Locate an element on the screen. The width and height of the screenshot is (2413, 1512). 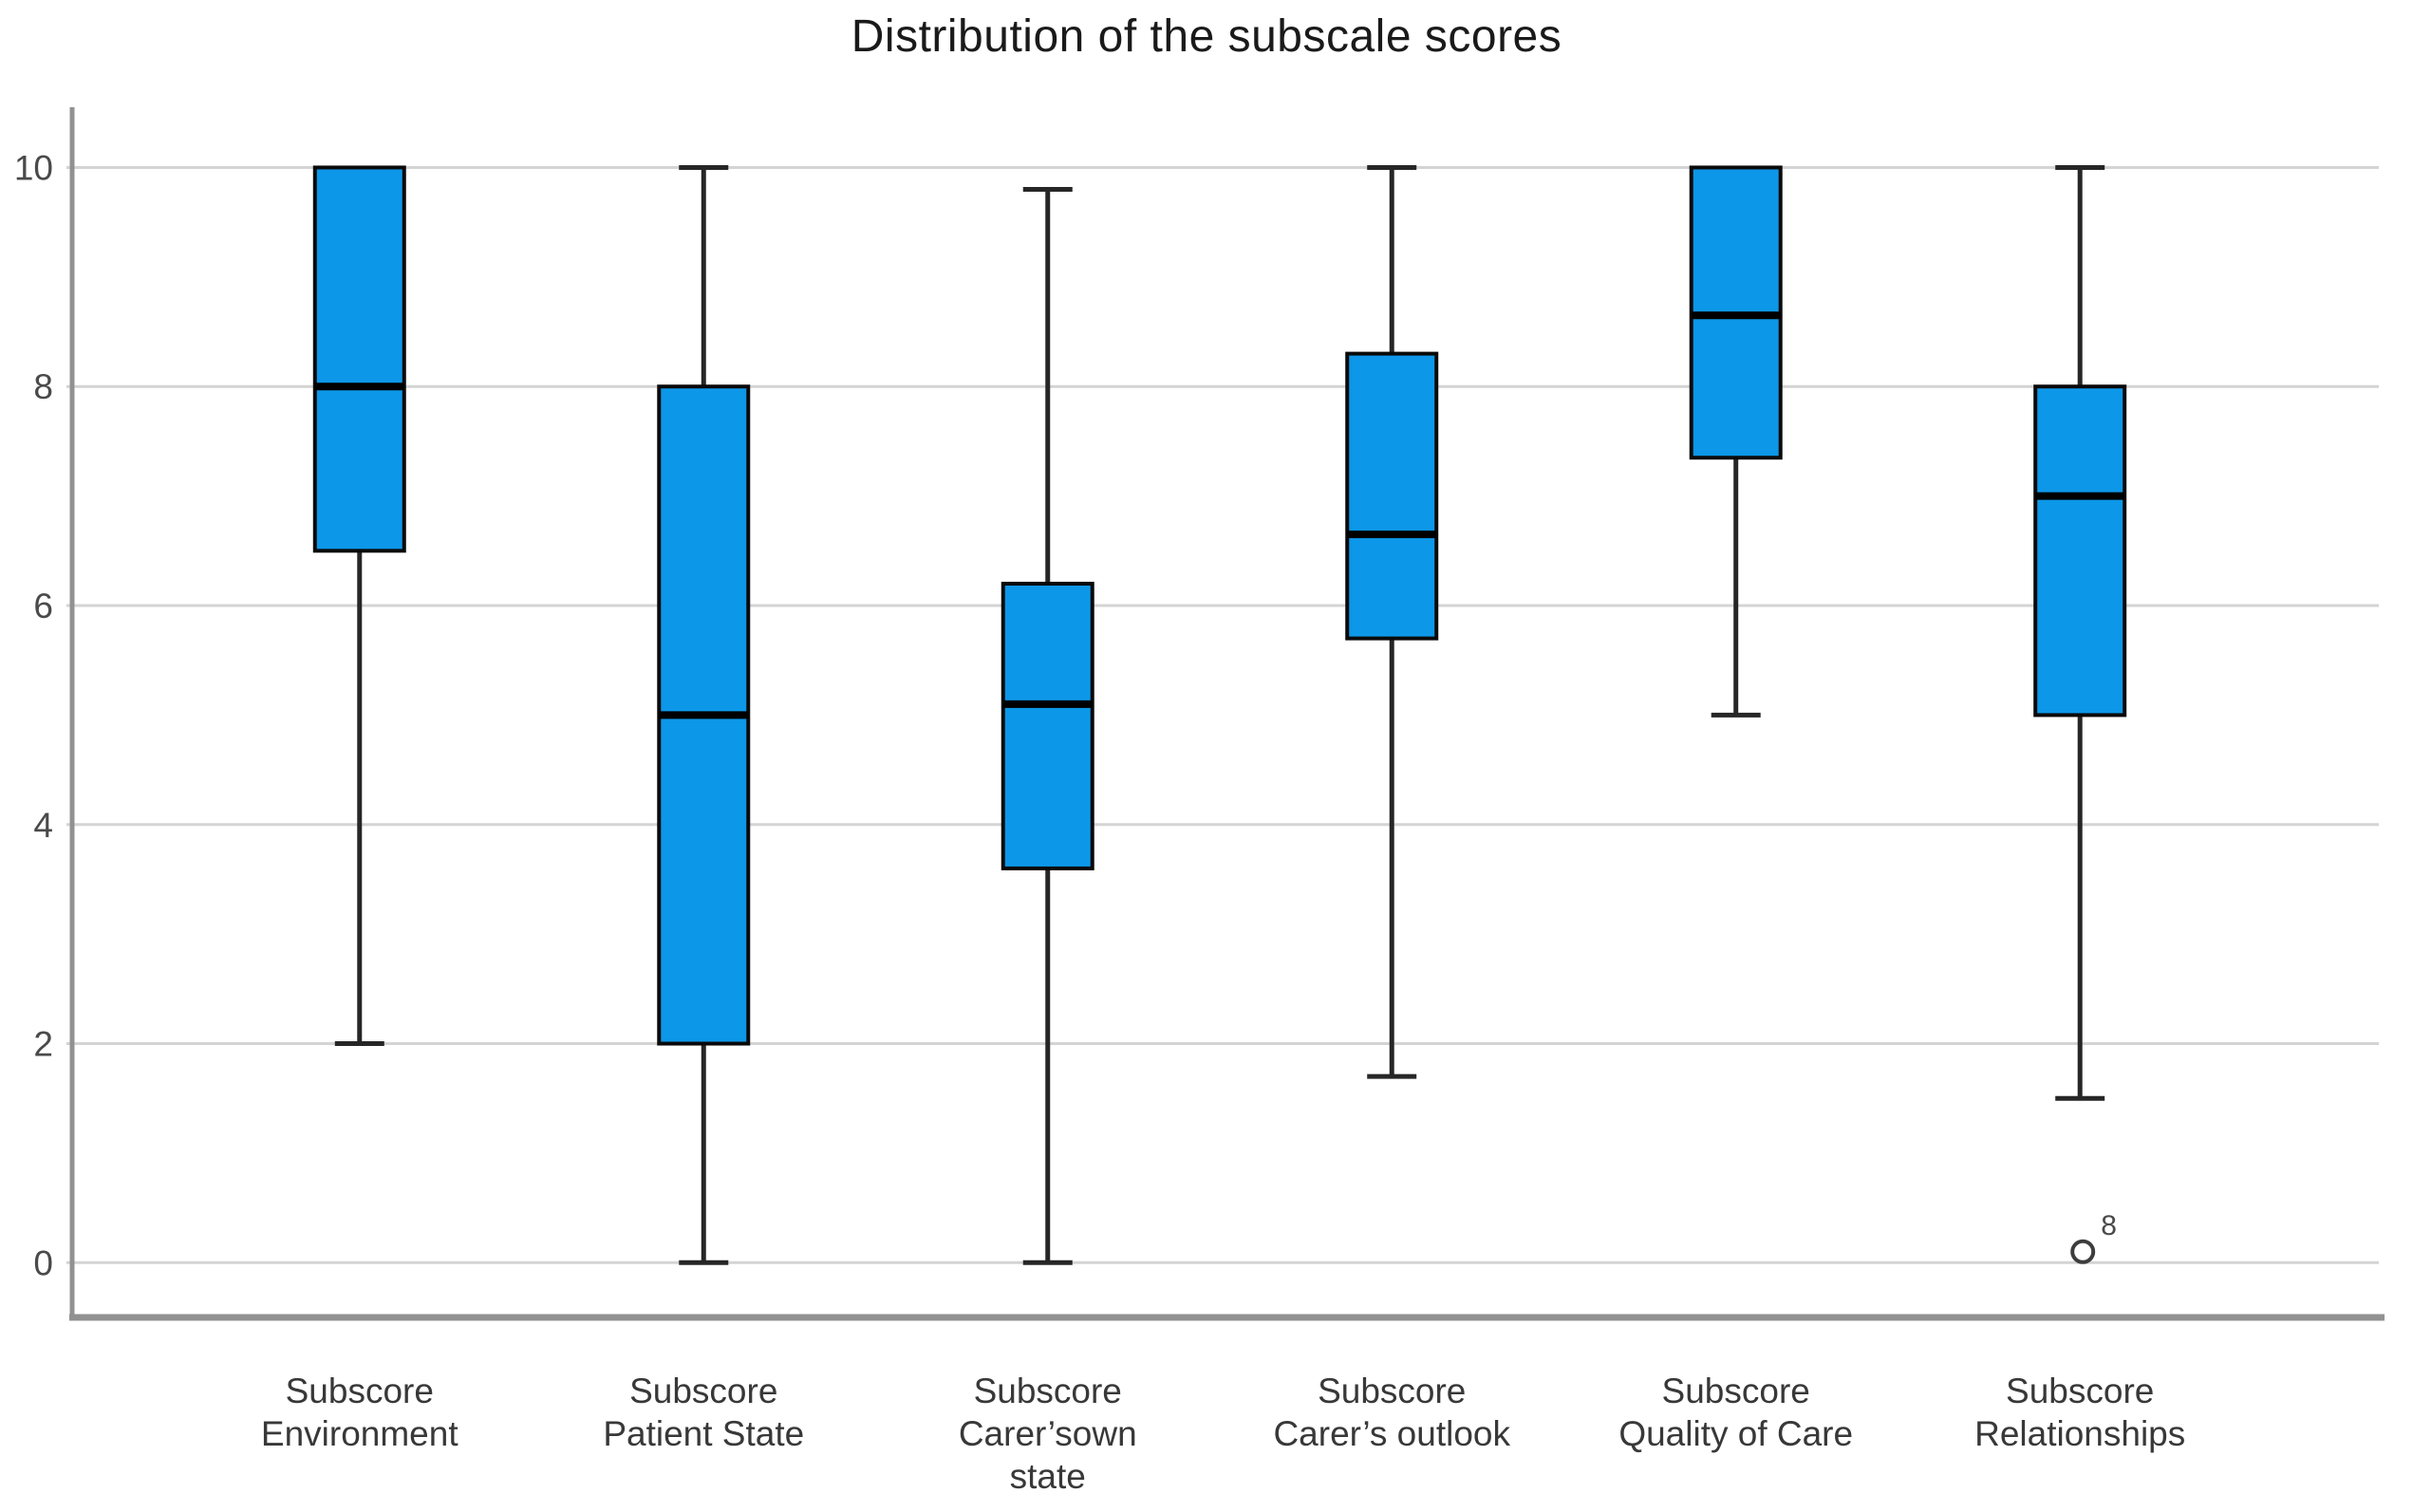
chart-title: Distribution of the subscale scores is located at coordinates (1206, 37).